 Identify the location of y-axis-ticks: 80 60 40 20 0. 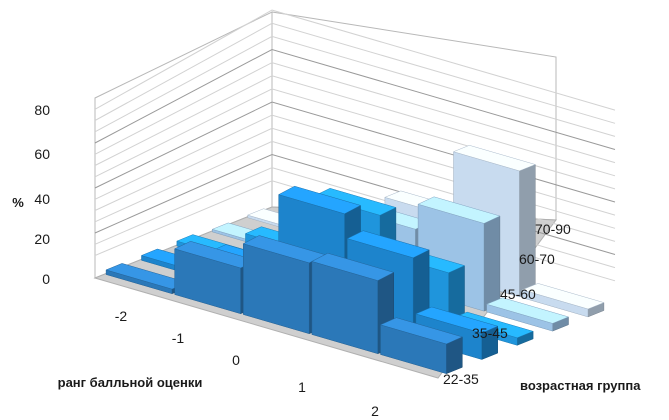
(42, 194).